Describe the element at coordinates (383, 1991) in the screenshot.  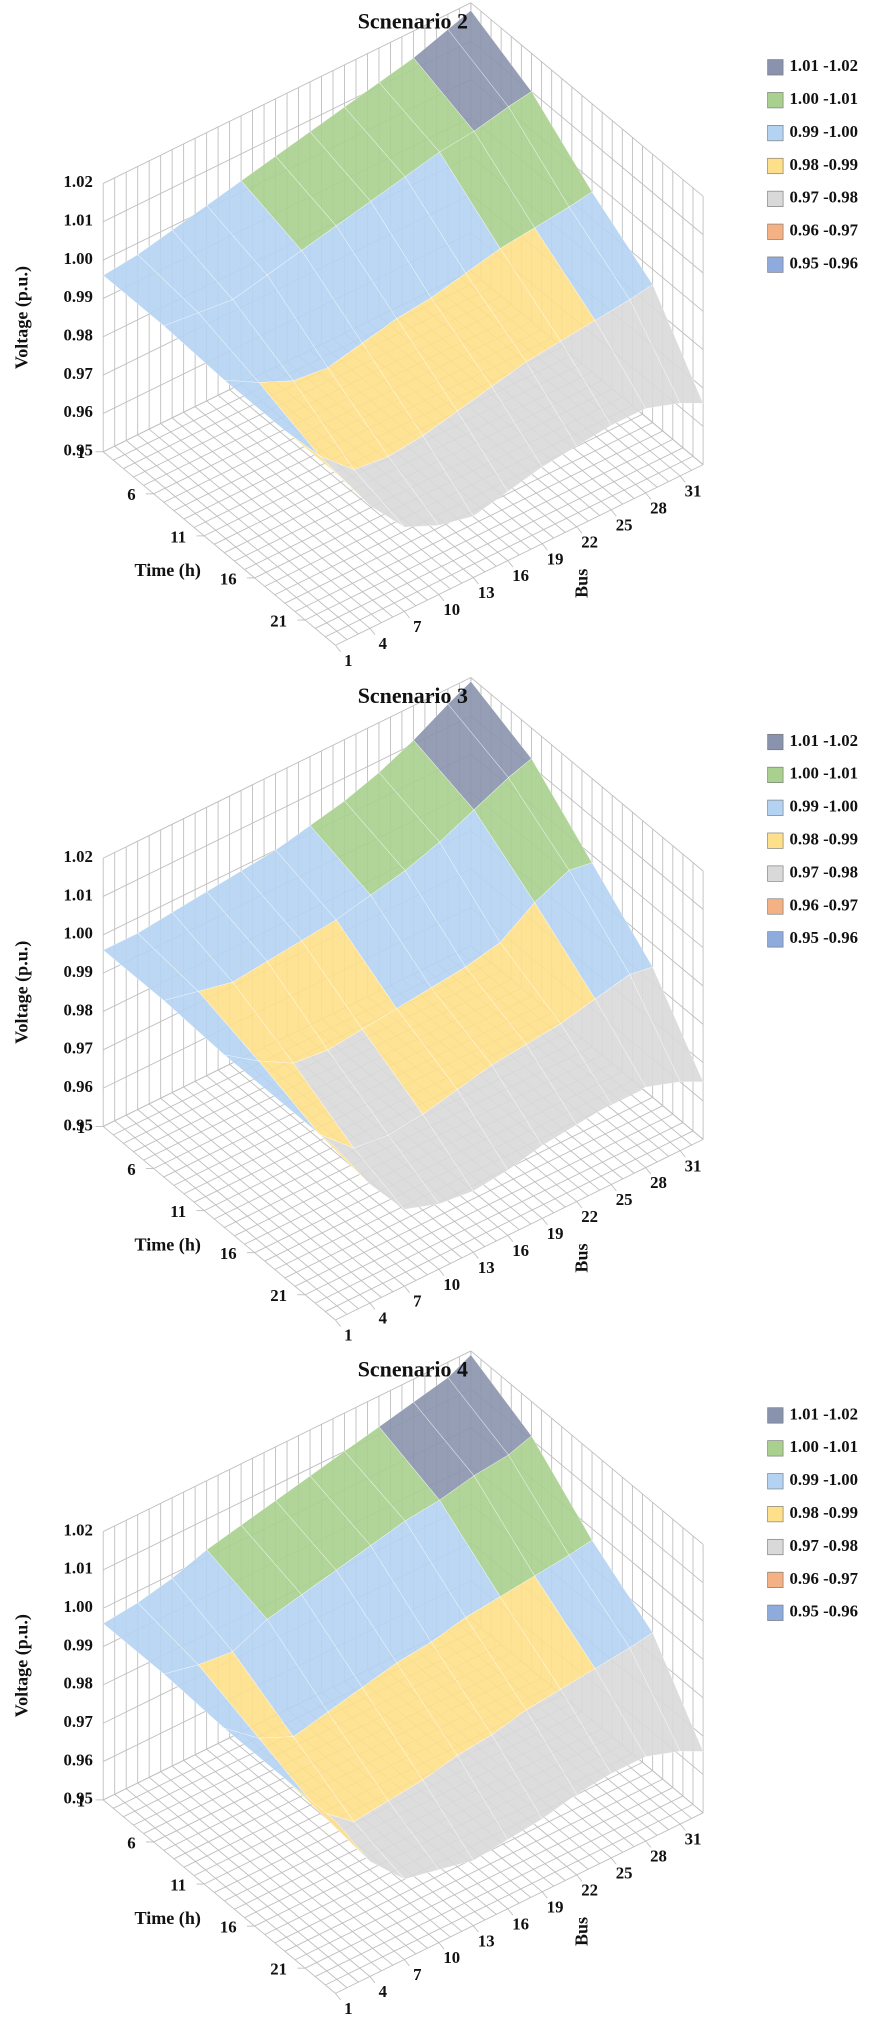
I see `x-tick-label: 4` at that location.